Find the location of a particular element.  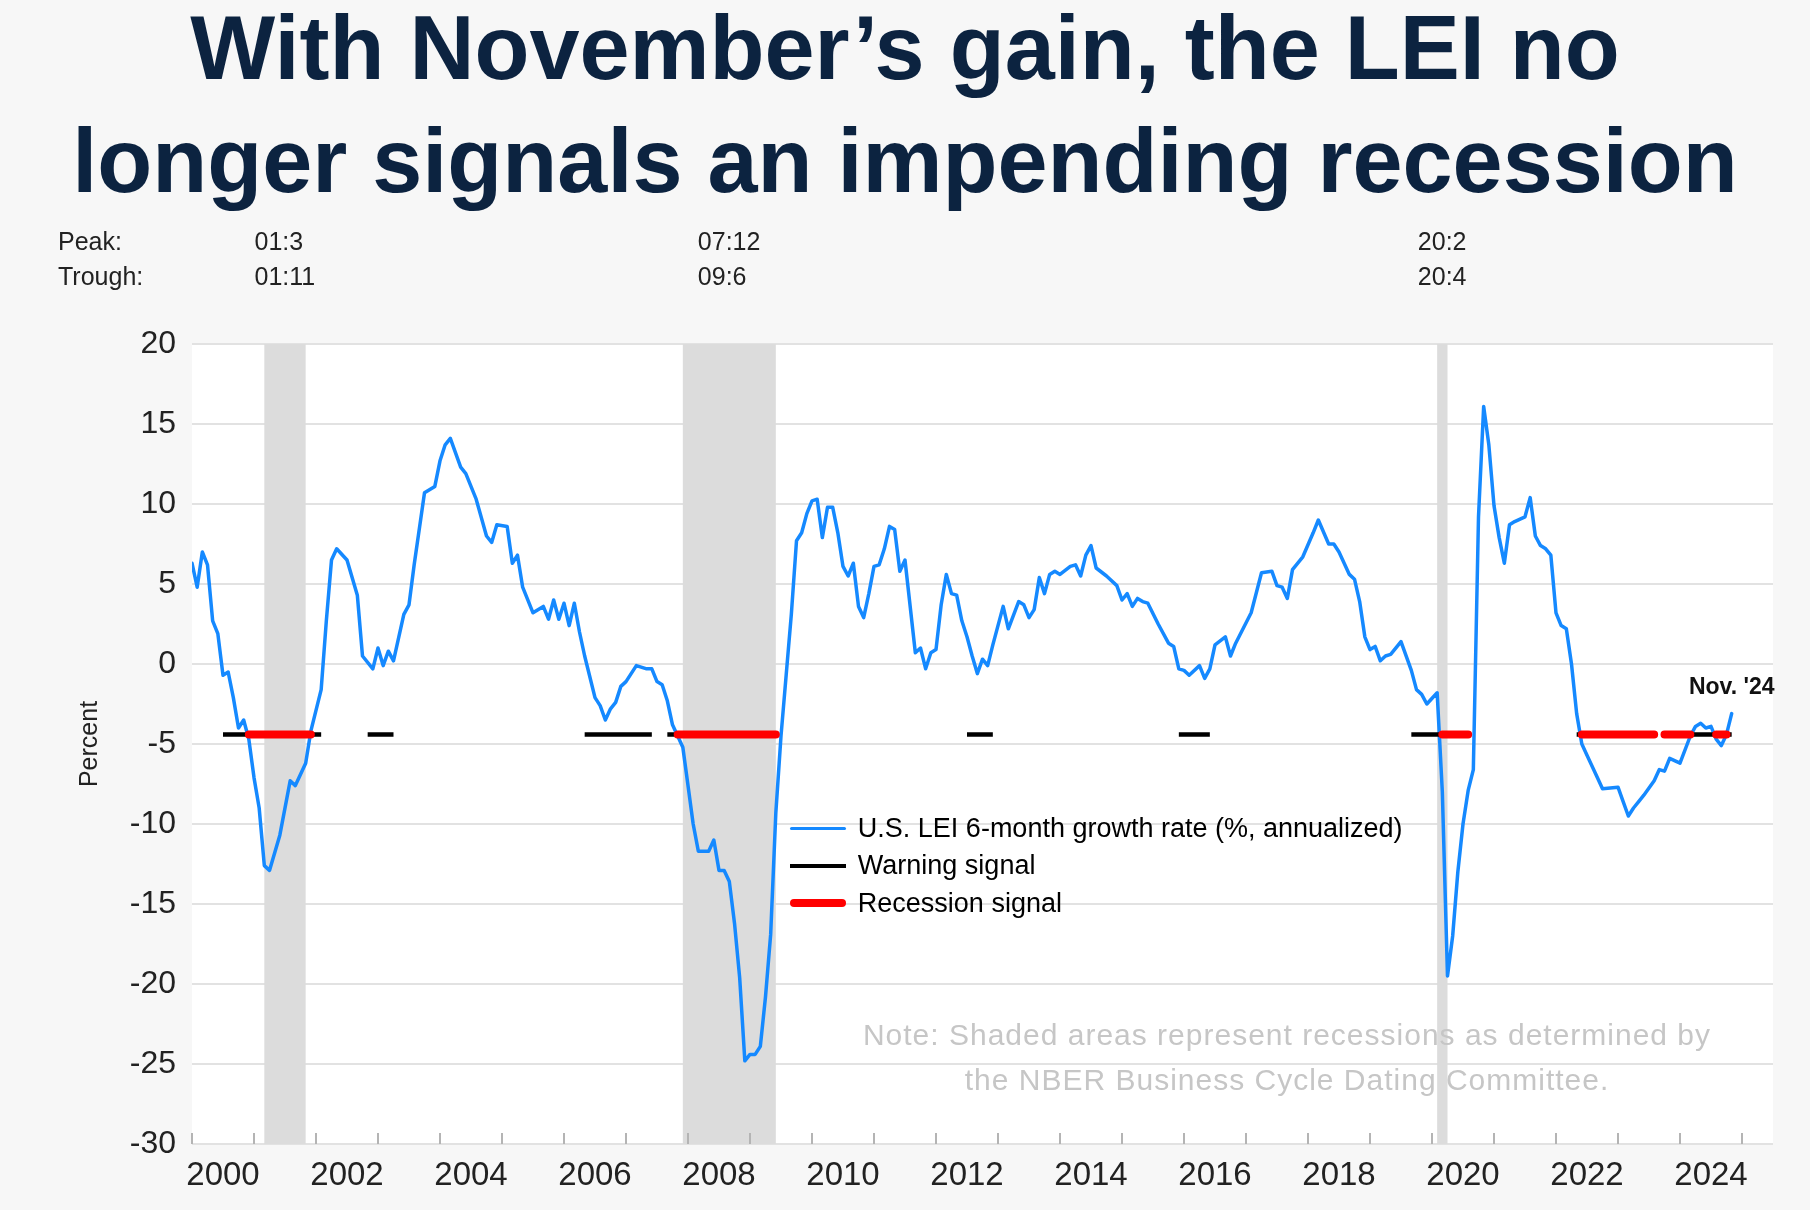

x-tick-label: 2010 is located at coordinates (843, 1173).